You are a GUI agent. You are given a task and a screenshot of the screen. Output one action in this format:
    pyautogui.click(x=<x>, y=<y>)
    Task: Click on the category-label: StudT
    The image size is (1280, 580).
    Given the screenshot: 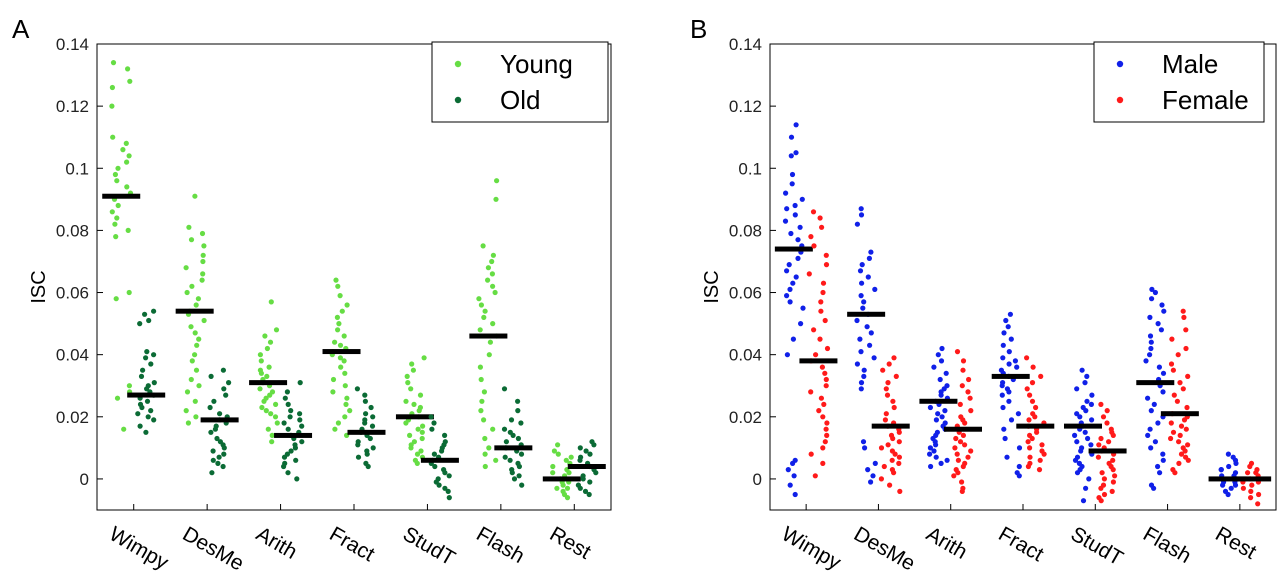 What is the action you would take?
    pyautogui.click(x=1097, y=546)
    